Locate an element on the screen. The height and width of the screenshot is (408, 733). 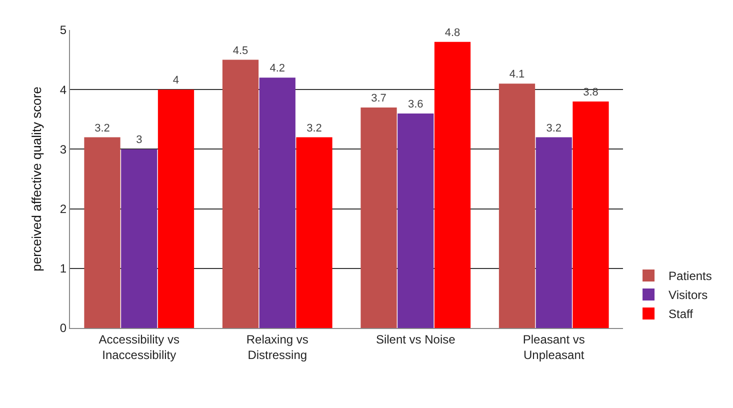
legend-label: Patients is located at coordinates (690, 276).